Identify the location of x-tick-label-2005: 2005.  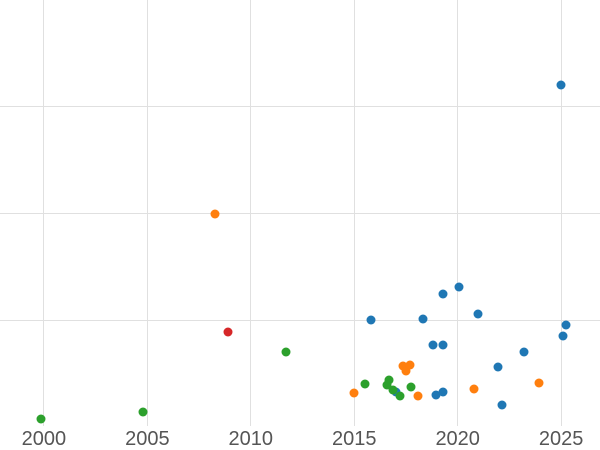
(147, 439).